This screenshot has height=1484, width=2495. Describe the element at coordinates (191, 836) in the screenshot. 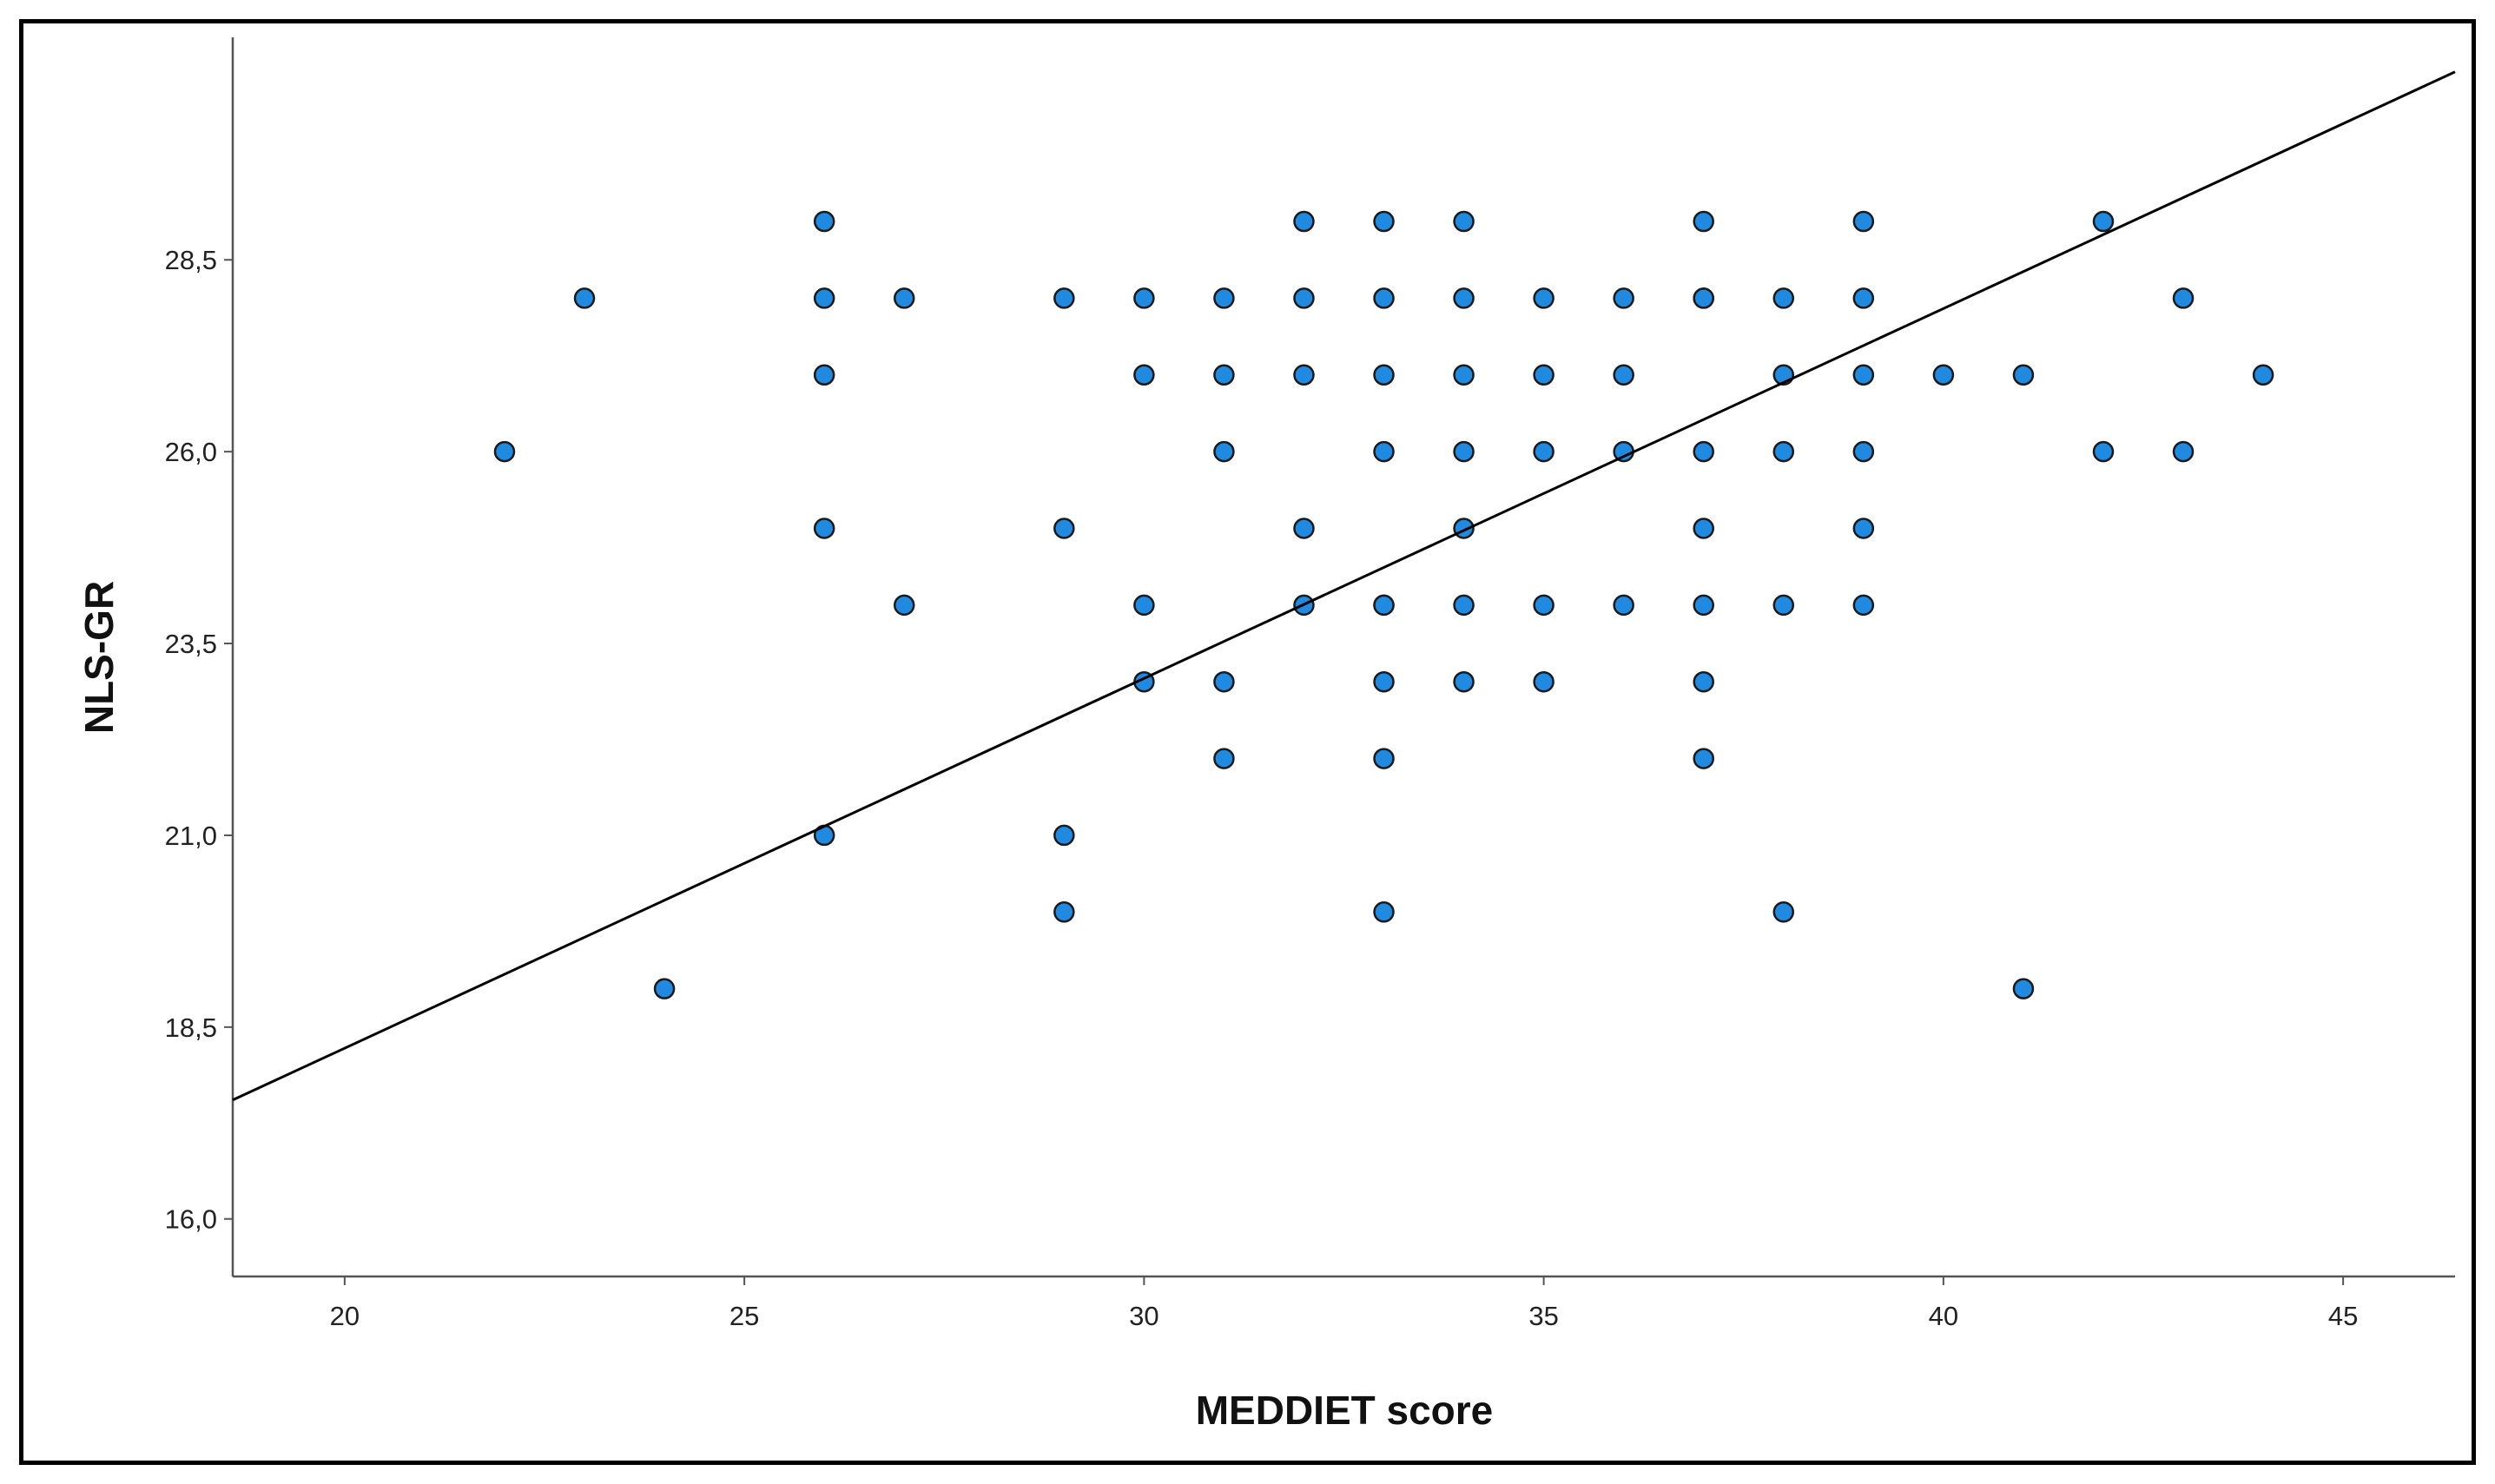

I see `y-tick-label: 21,0` at that location.